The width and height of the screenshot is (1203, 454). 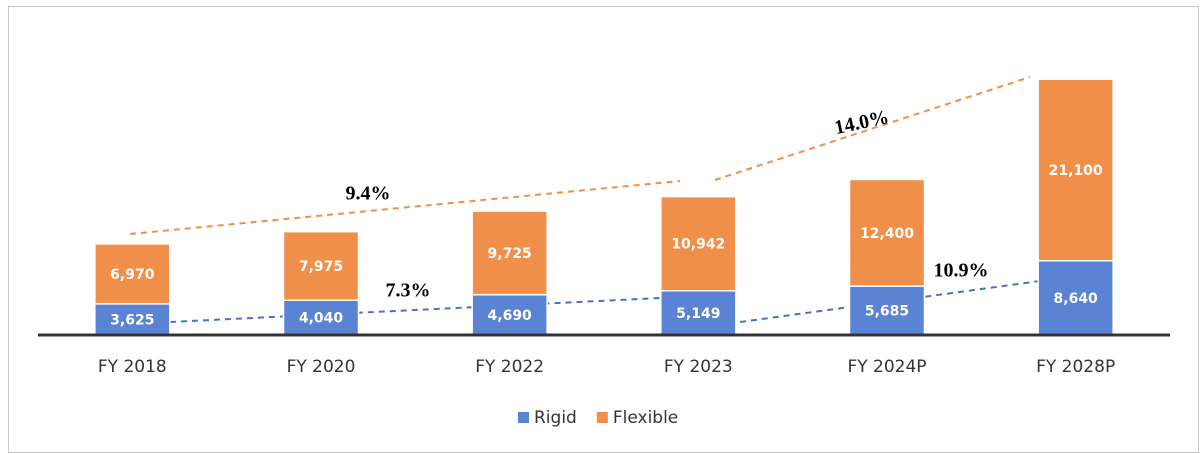 What do you see at coordinates (509, 367) in the screenshot?
I see `x-tick-label: FY 2022` at bounding box center [509, 367].